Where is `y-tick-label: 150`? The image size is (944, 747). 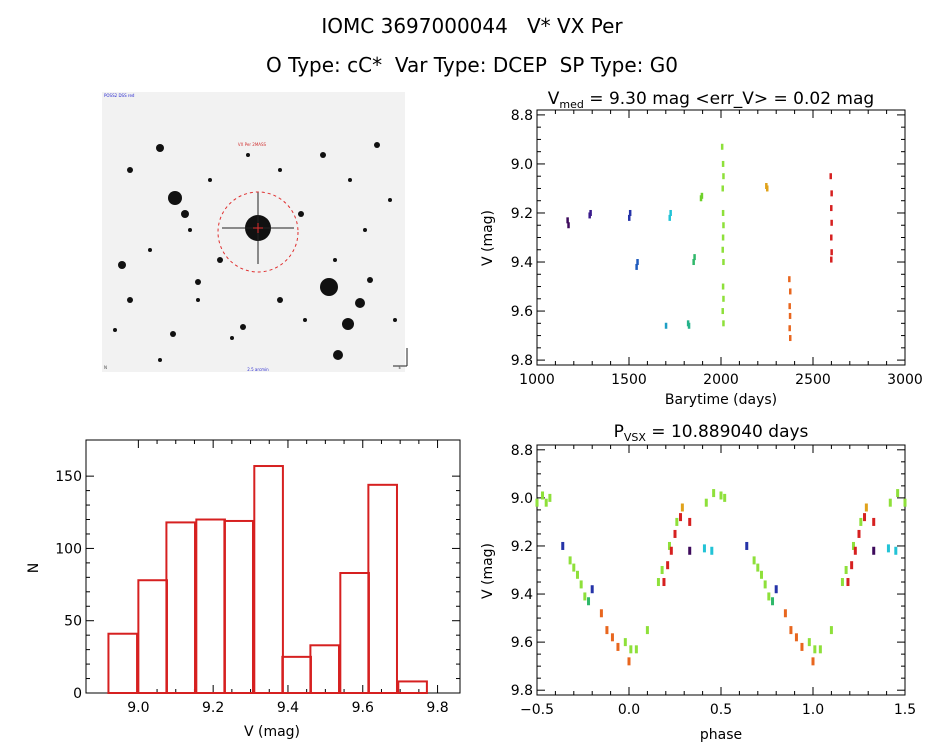
y-tick-label: 150 is located at coordinates (68, 477).